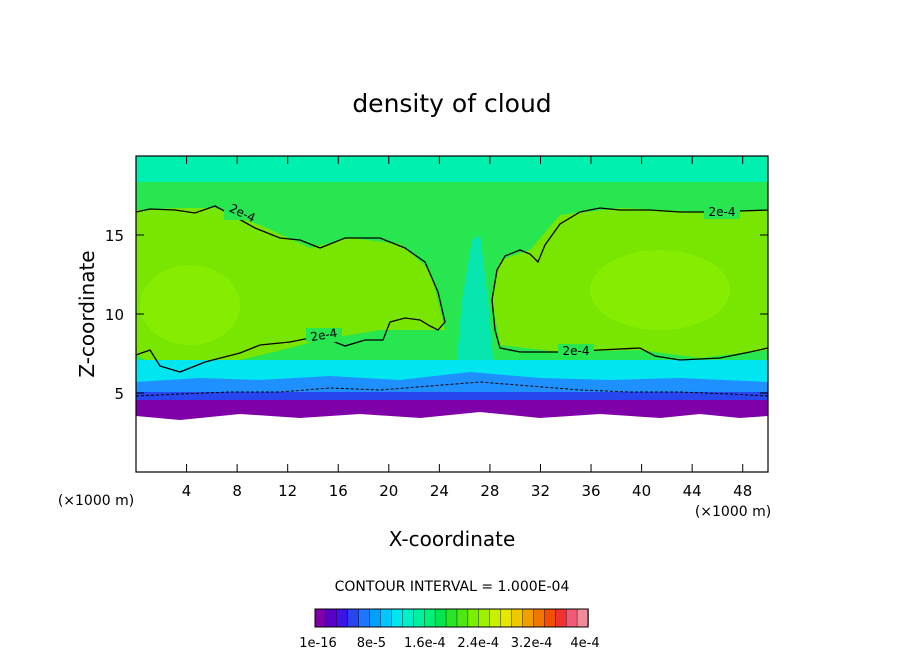 The image size is (904, 654). Describe the element at coordinates (449, 643) in the screenshot. I see `colorbar-labels: 1e-16 8e-5 1.6e-4 2.4e-4 3.2e-4 4e-4` at that location.